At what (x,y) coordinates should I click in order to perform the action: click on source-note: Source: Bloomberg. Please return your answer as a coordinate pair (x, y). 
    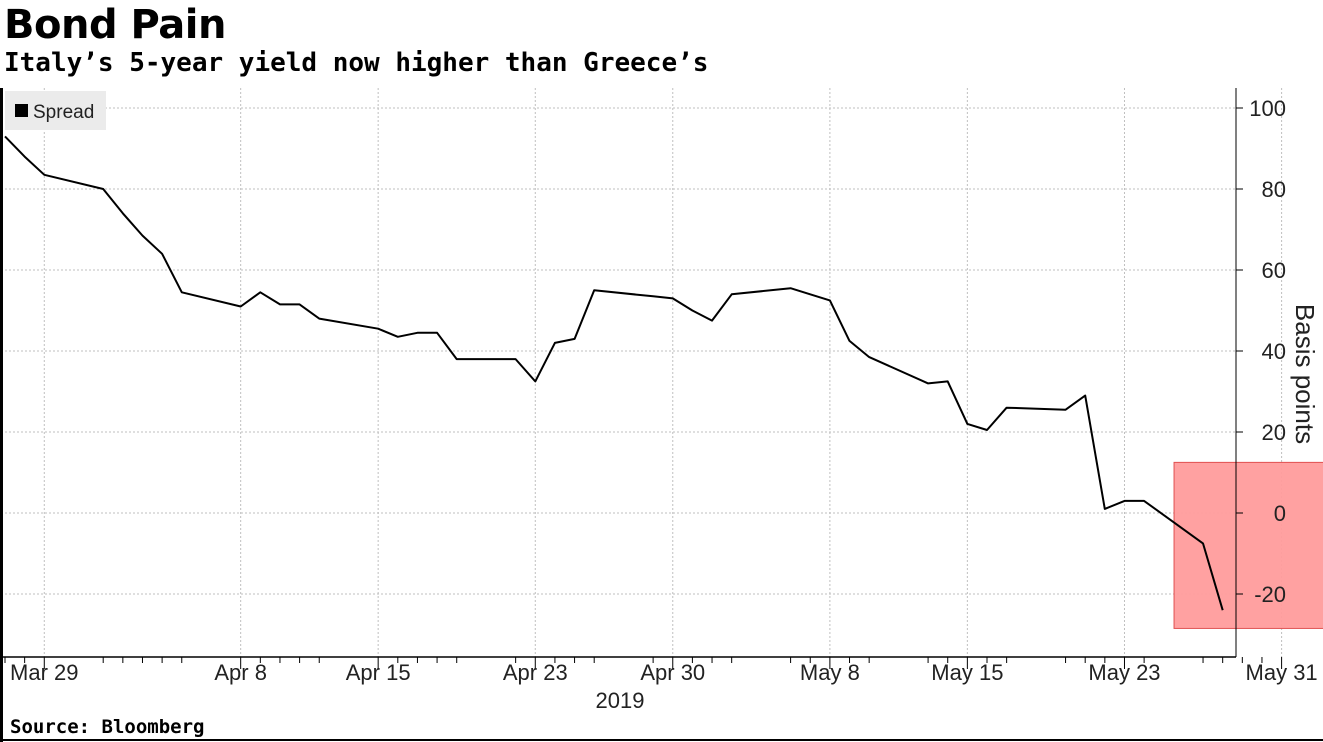
    Looking at the image, I should click on (107, 727).